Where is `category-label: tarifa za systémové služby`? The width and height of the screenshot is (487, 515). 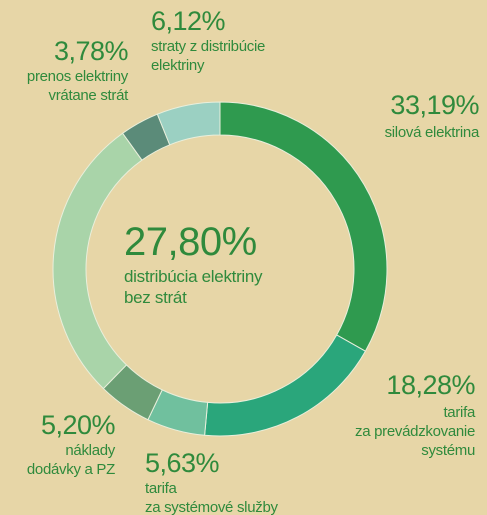 category-label: tarifa za systémové služby is located at coordinates (211, 497).